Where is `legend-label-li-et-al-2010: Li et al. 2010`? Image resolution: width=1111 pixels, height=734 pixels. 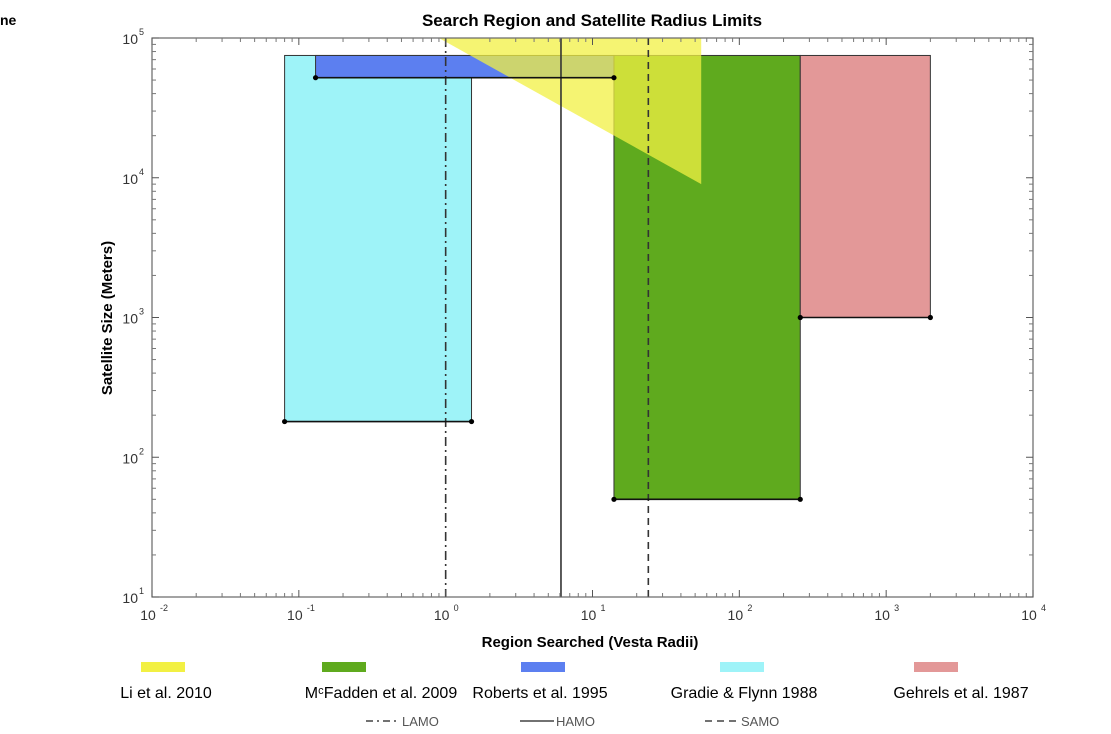 legend-label-li-et-al-2010: Li et al. 2010 is located at coordinates (166, 693).